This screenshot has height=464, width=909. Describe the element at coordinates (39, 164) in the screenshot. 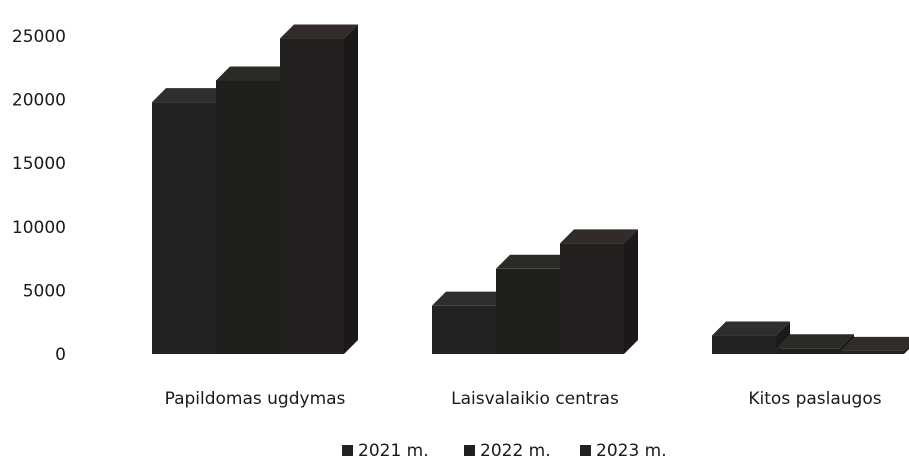

I see `y-tick-label: 15000` at that location.